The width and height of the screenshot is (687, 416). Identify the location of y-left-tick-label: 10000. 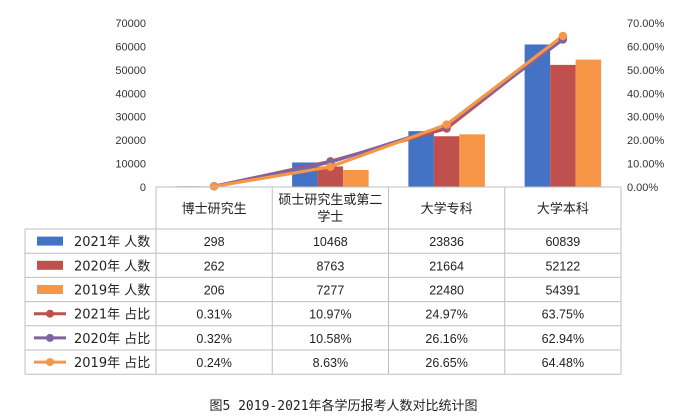
(130, 165).